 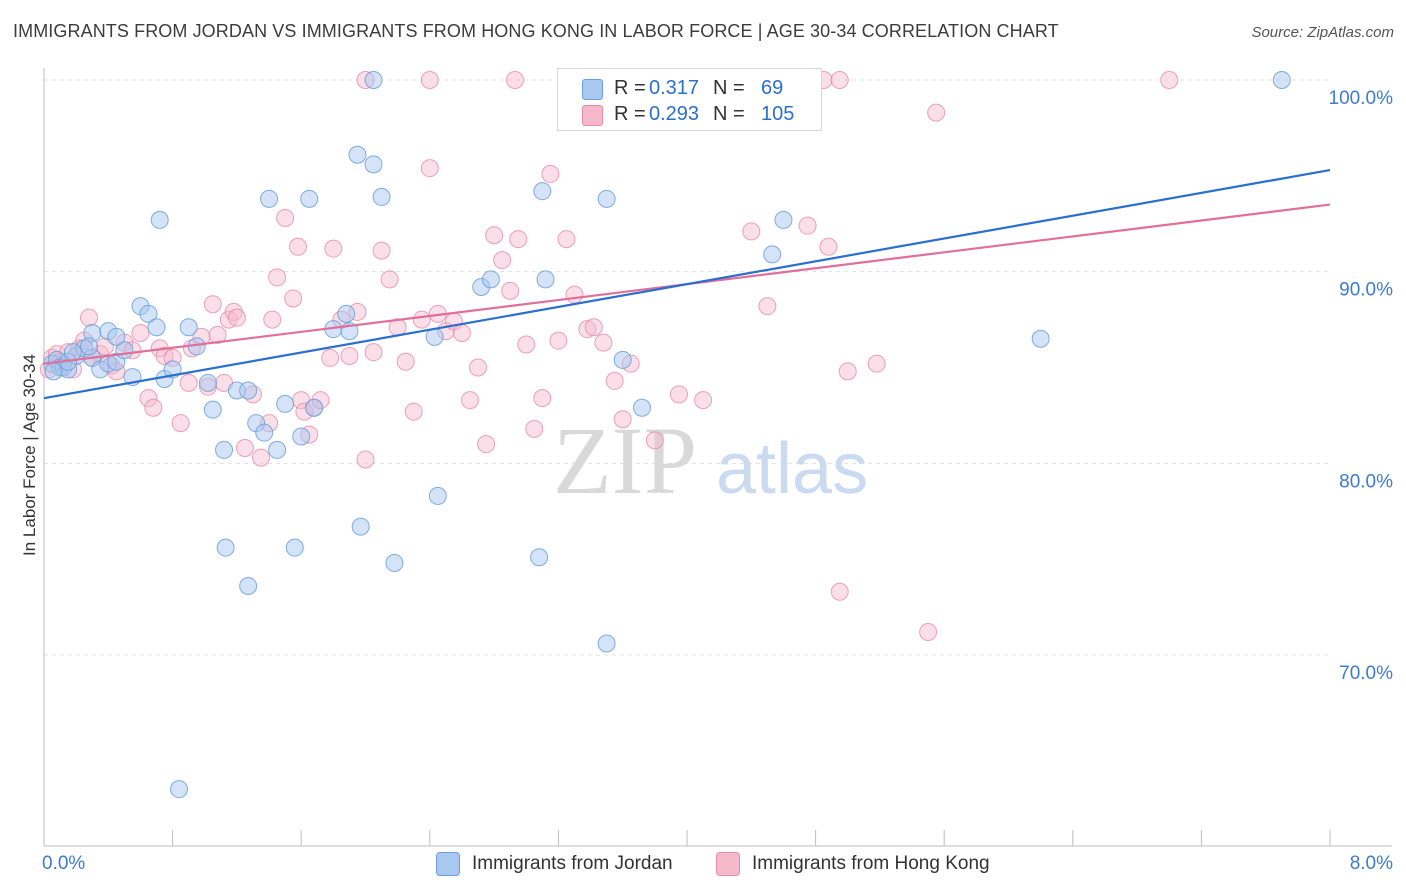 I want to click on x-tick-label: 0.0%, so click(x=63, y=863).